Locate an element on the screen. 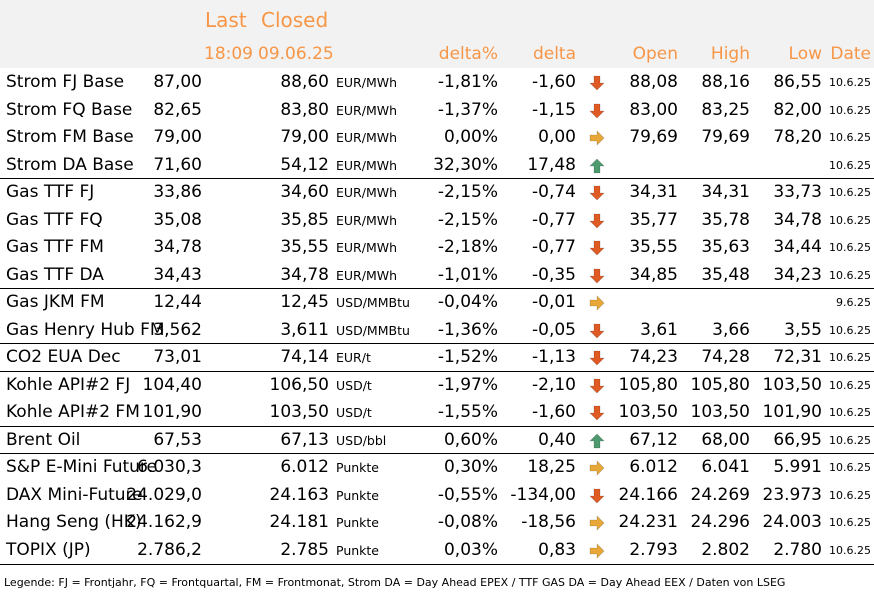 The height and width of the screenshot is (597, 874). open-value: 6.012 is located at coordinates (653, 467).